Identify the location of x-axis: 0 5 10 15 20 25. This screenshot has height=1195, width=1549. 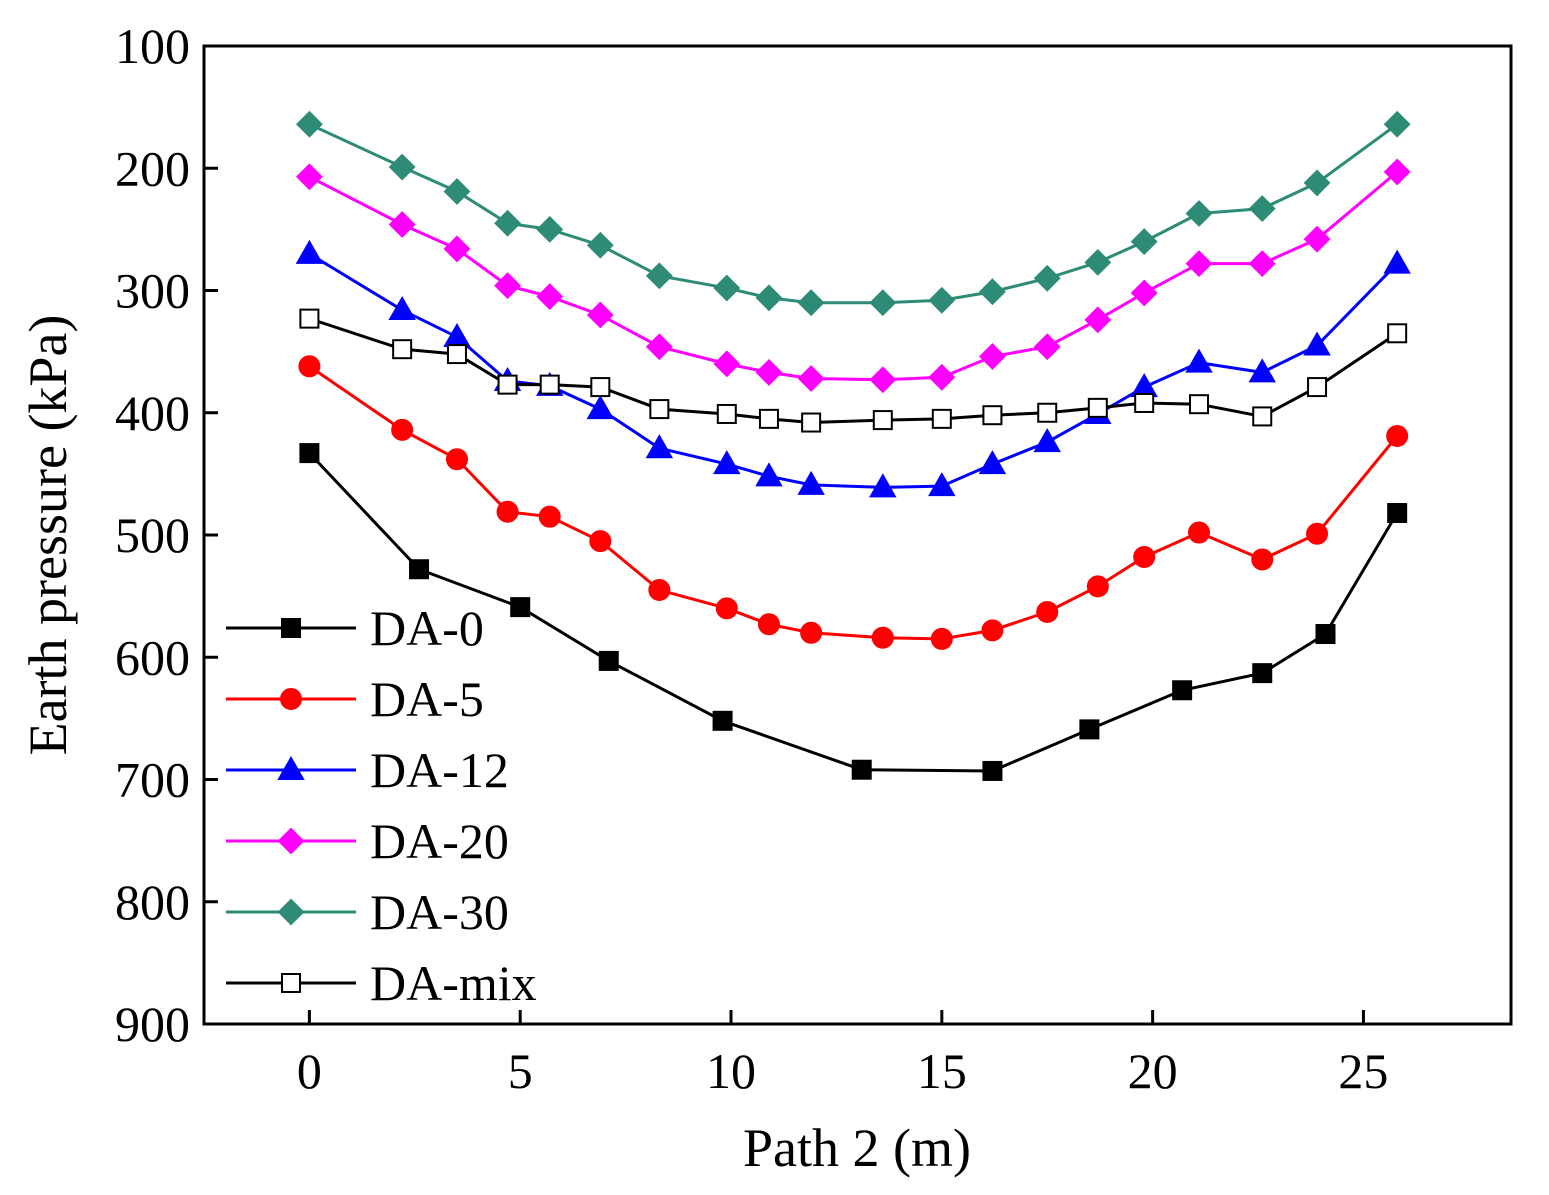
(842, 1054).